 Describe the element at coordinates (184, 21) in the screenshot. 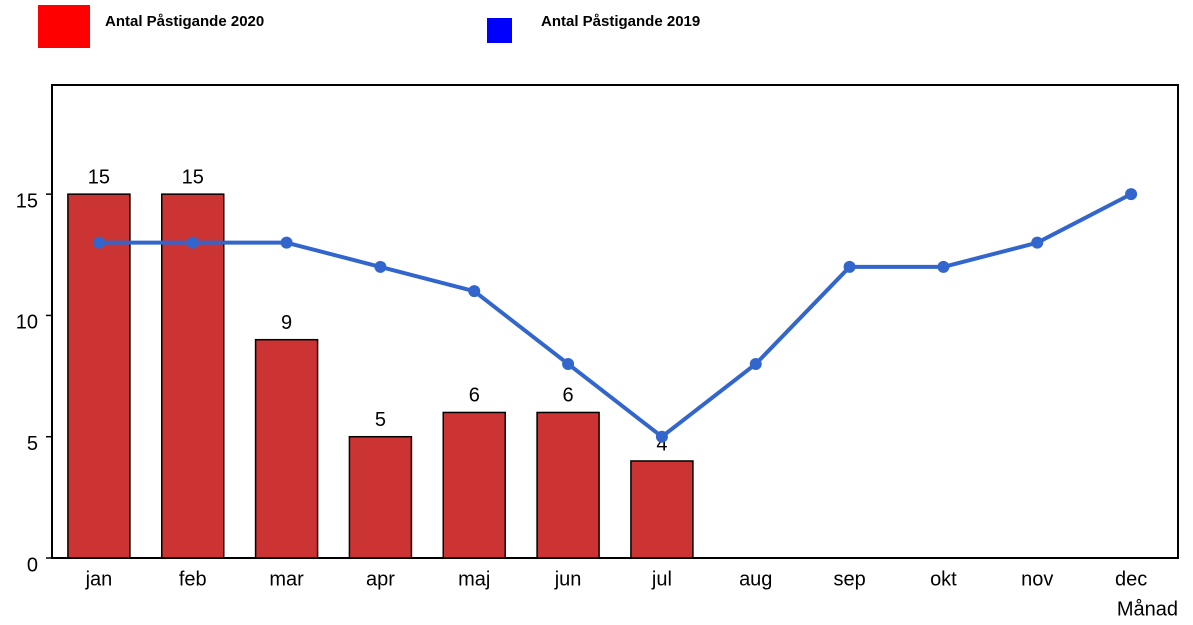

I see `legend-text: Antal Påstigande 2020` at that location.